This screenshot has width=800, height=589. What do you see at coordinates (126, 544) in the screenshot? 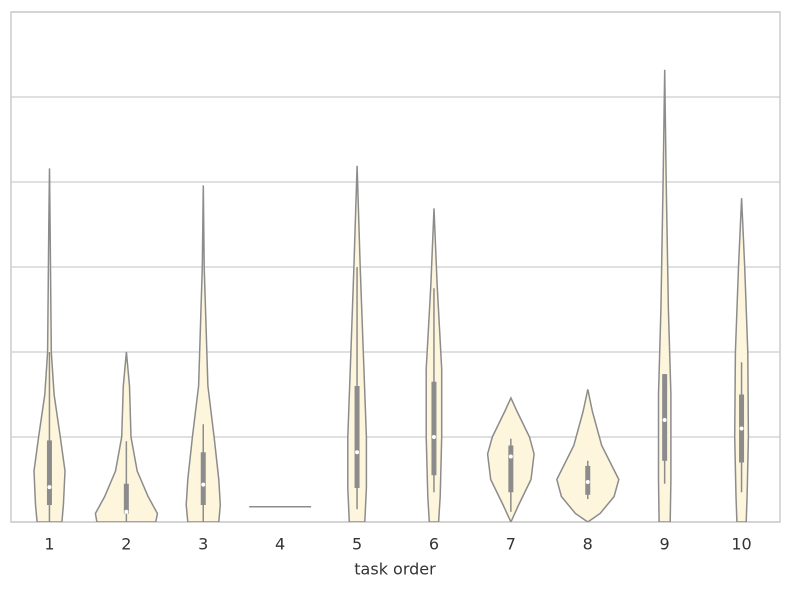
I see `x-tick-label: 2` at bounding box center [126, 544].